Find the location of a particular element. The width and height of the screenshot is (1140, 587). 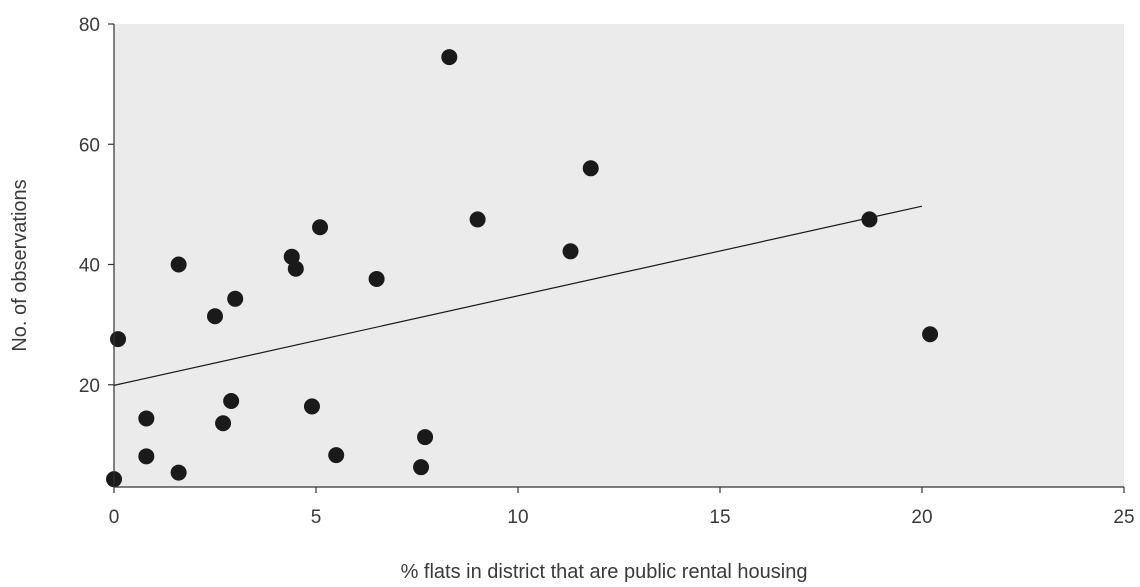

y-tick-label: 60 is located at coordinates (89, 145).